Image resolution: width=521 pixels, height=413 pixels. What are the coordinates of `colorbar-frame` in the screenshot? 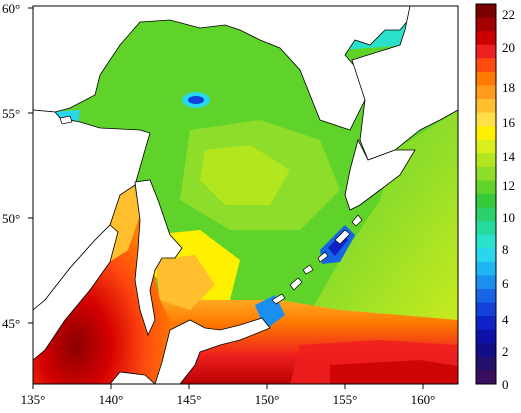 It's located at (486, 194).